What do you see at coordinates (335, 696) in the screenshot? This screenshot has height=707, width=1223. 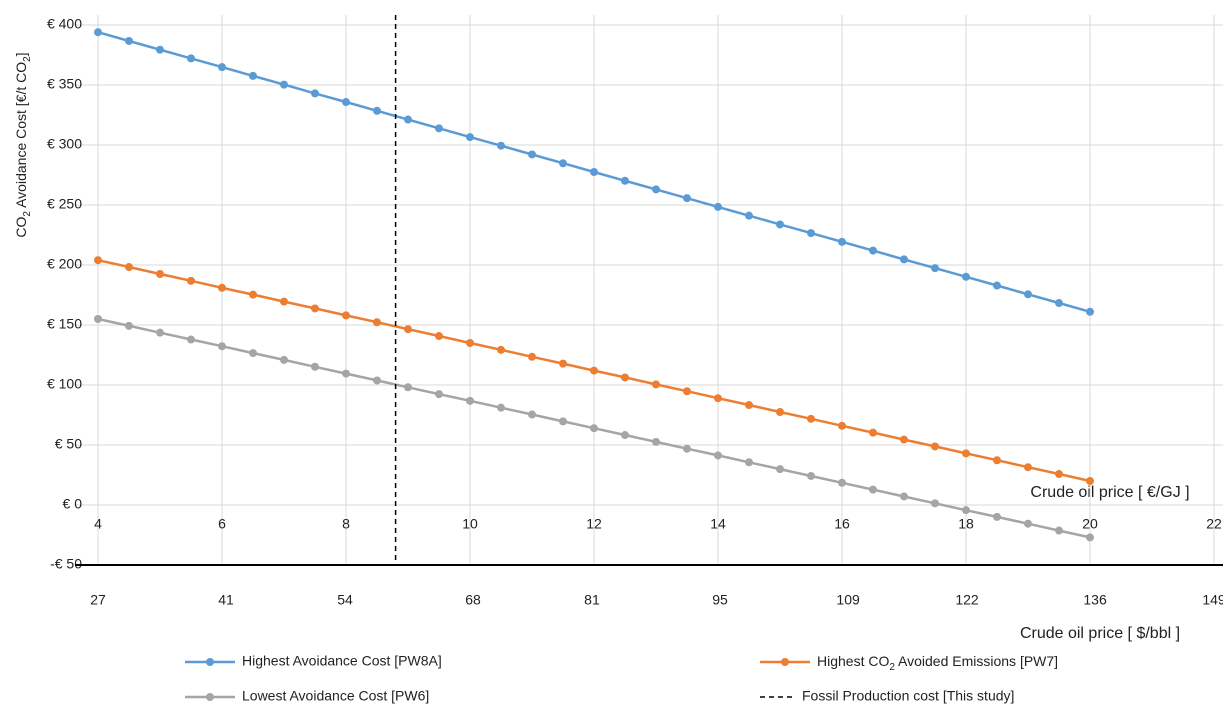 I see `legend-label: Lowest Avoidance Cost [PW6]` at bounding box center [335, 696].